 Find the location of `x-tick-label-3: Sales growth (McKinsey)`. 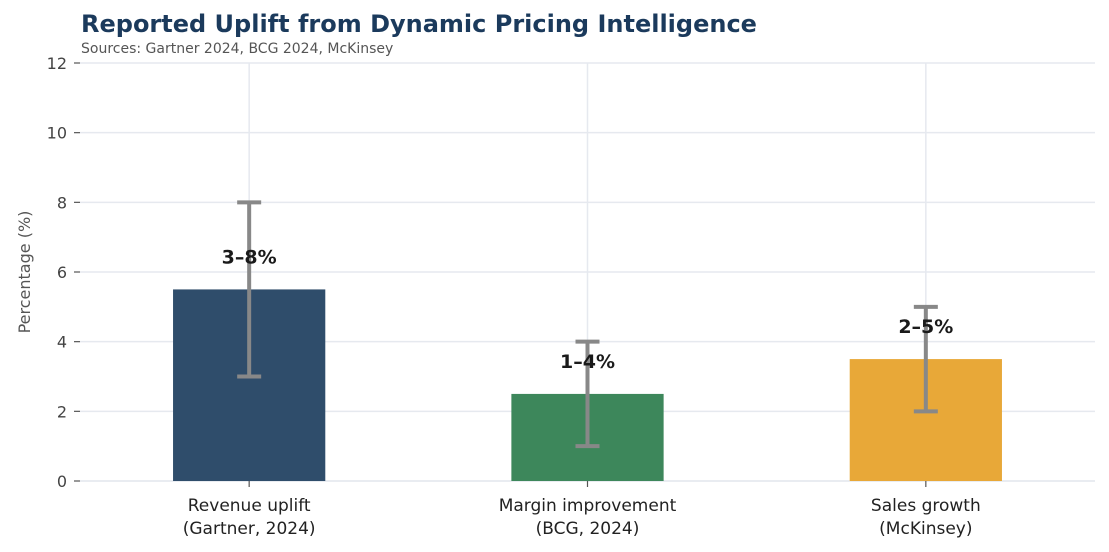

x-tick-label-3: Sales growth (McKinsey) is located at coordinates (926, 517).